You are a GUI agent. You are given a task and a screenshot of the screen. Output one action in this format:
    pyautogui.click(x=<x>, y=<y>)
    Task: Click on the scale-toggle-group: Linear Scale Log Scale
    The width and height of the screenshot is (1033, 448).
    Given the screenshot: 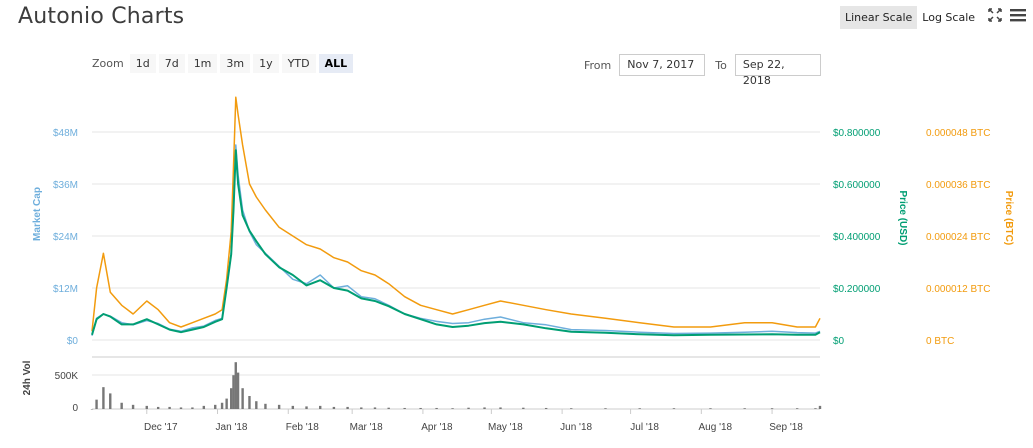 What is the action you would take?
    pyautogui.click(x=933, y=17)
    